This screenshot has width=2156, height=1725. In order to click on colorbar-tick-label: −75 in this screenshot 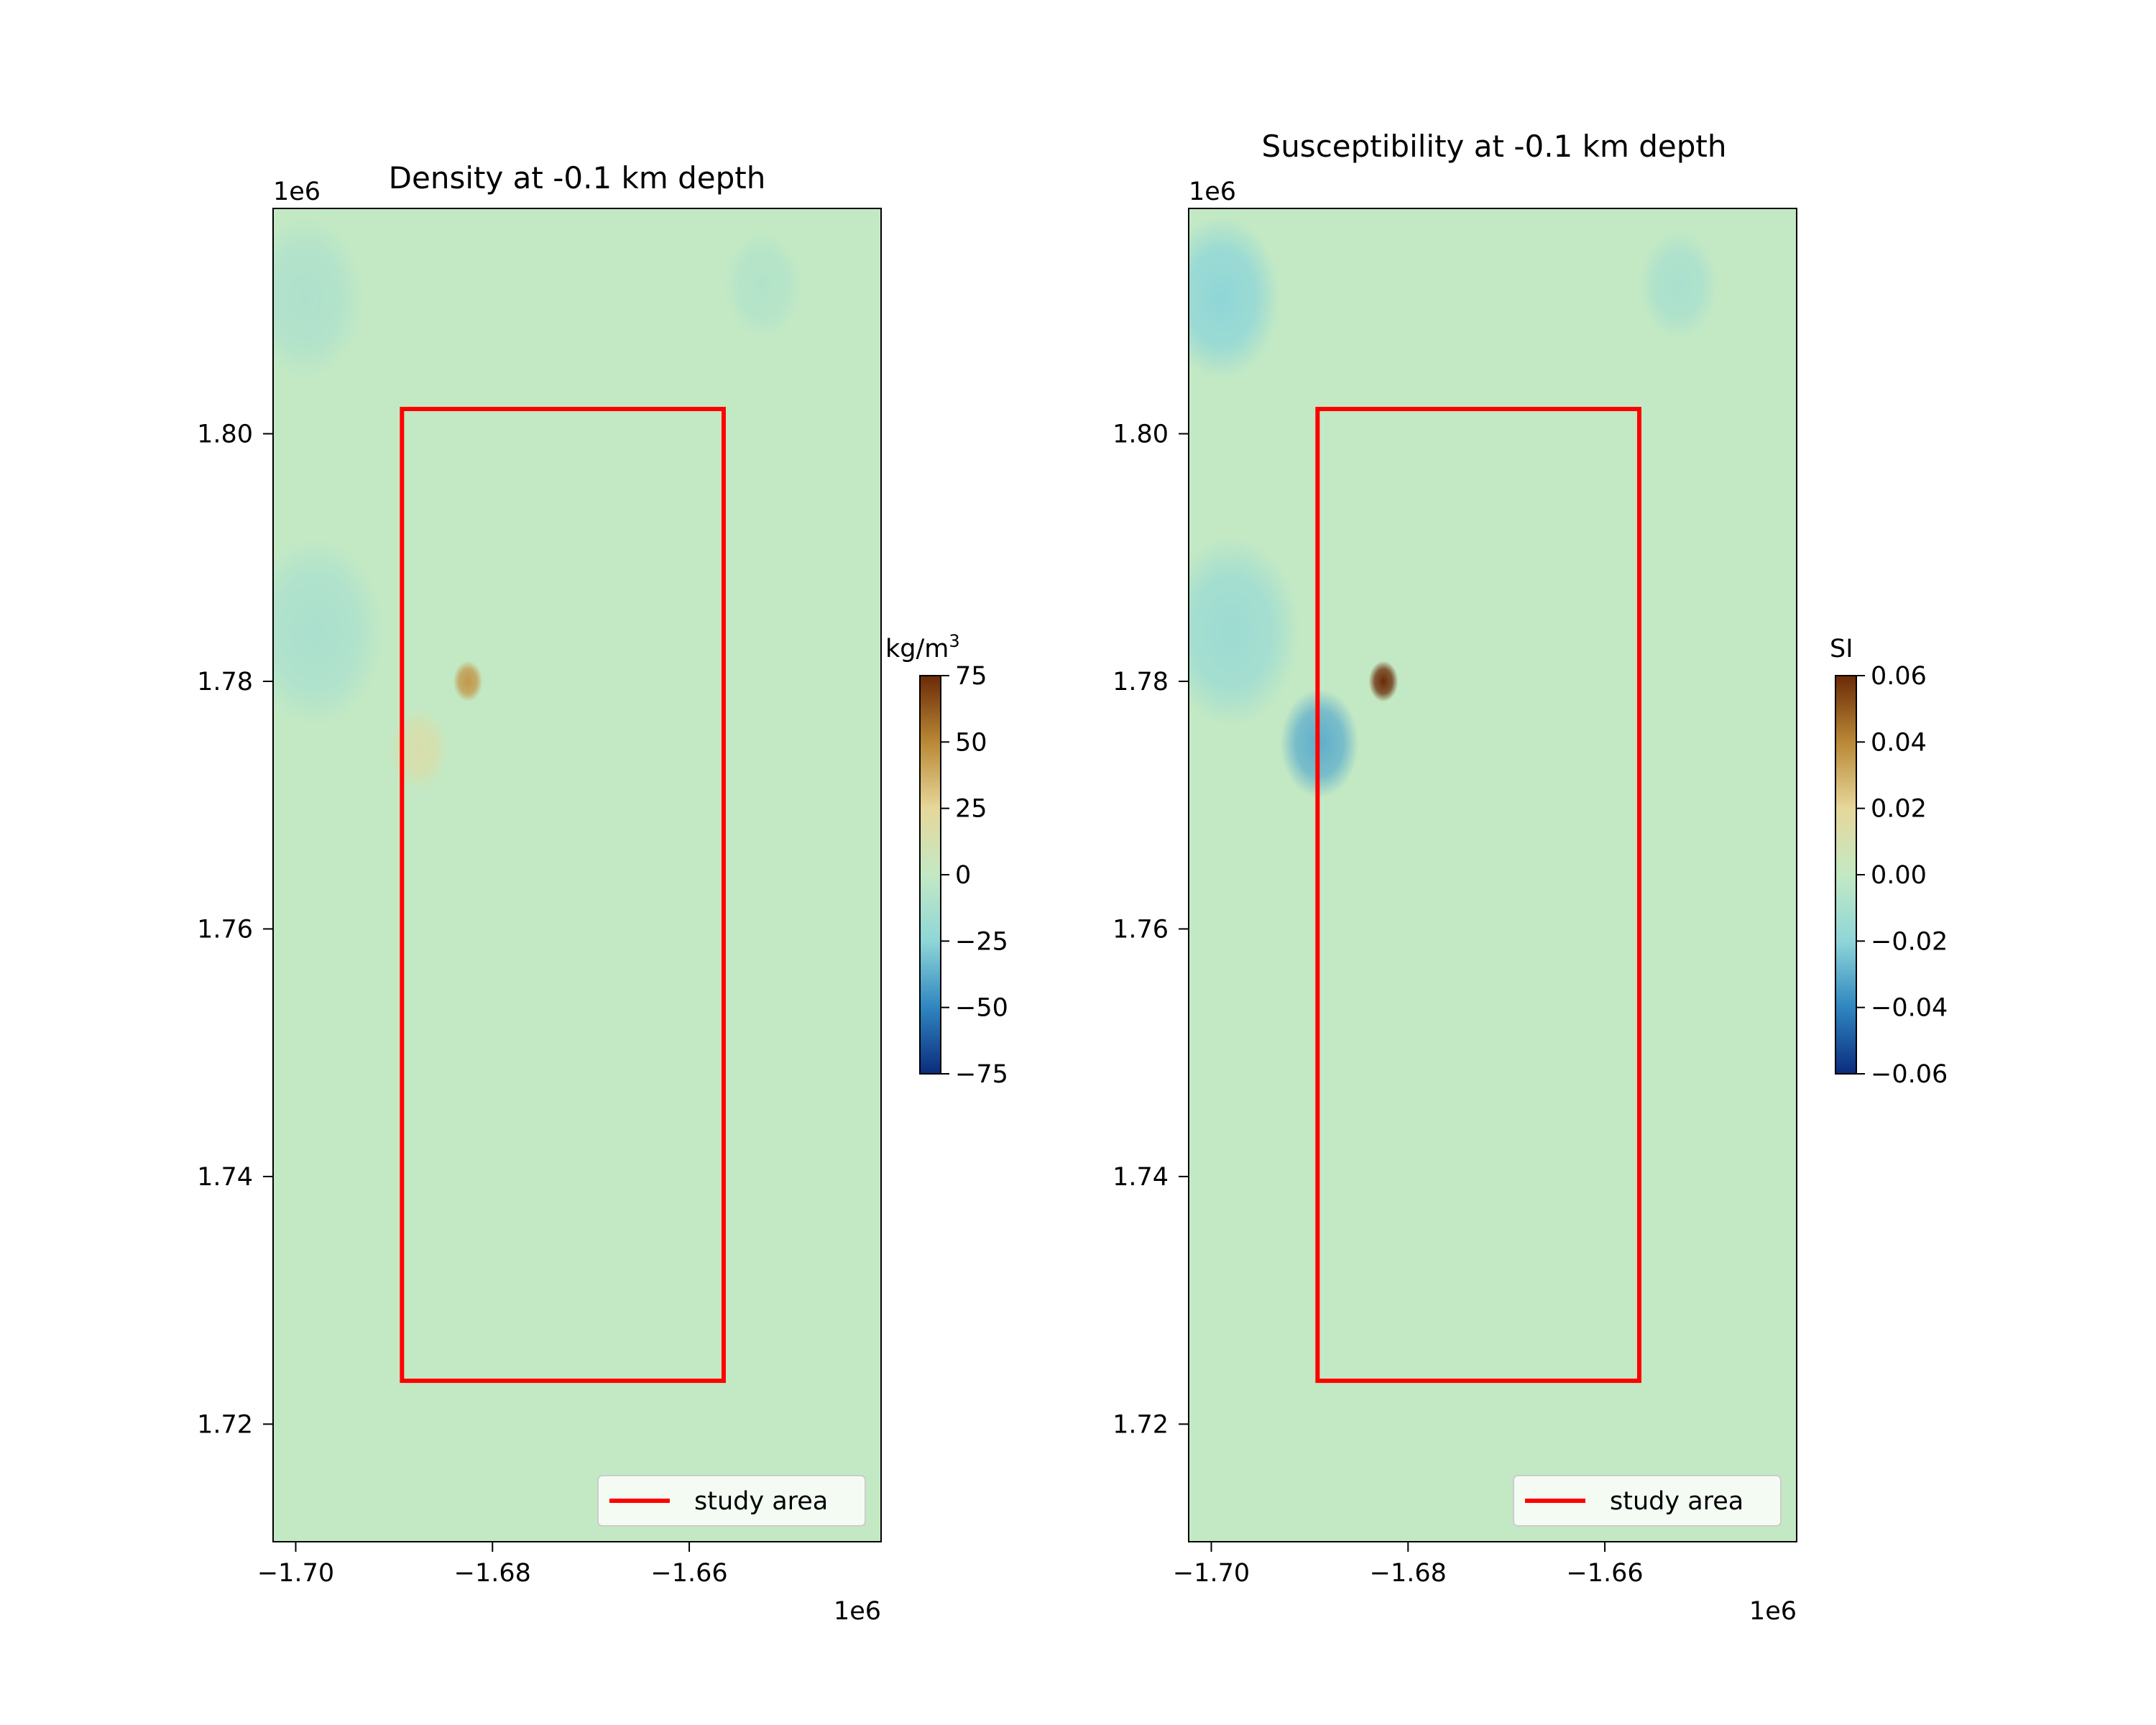, I will do `click(981, 1074)`.